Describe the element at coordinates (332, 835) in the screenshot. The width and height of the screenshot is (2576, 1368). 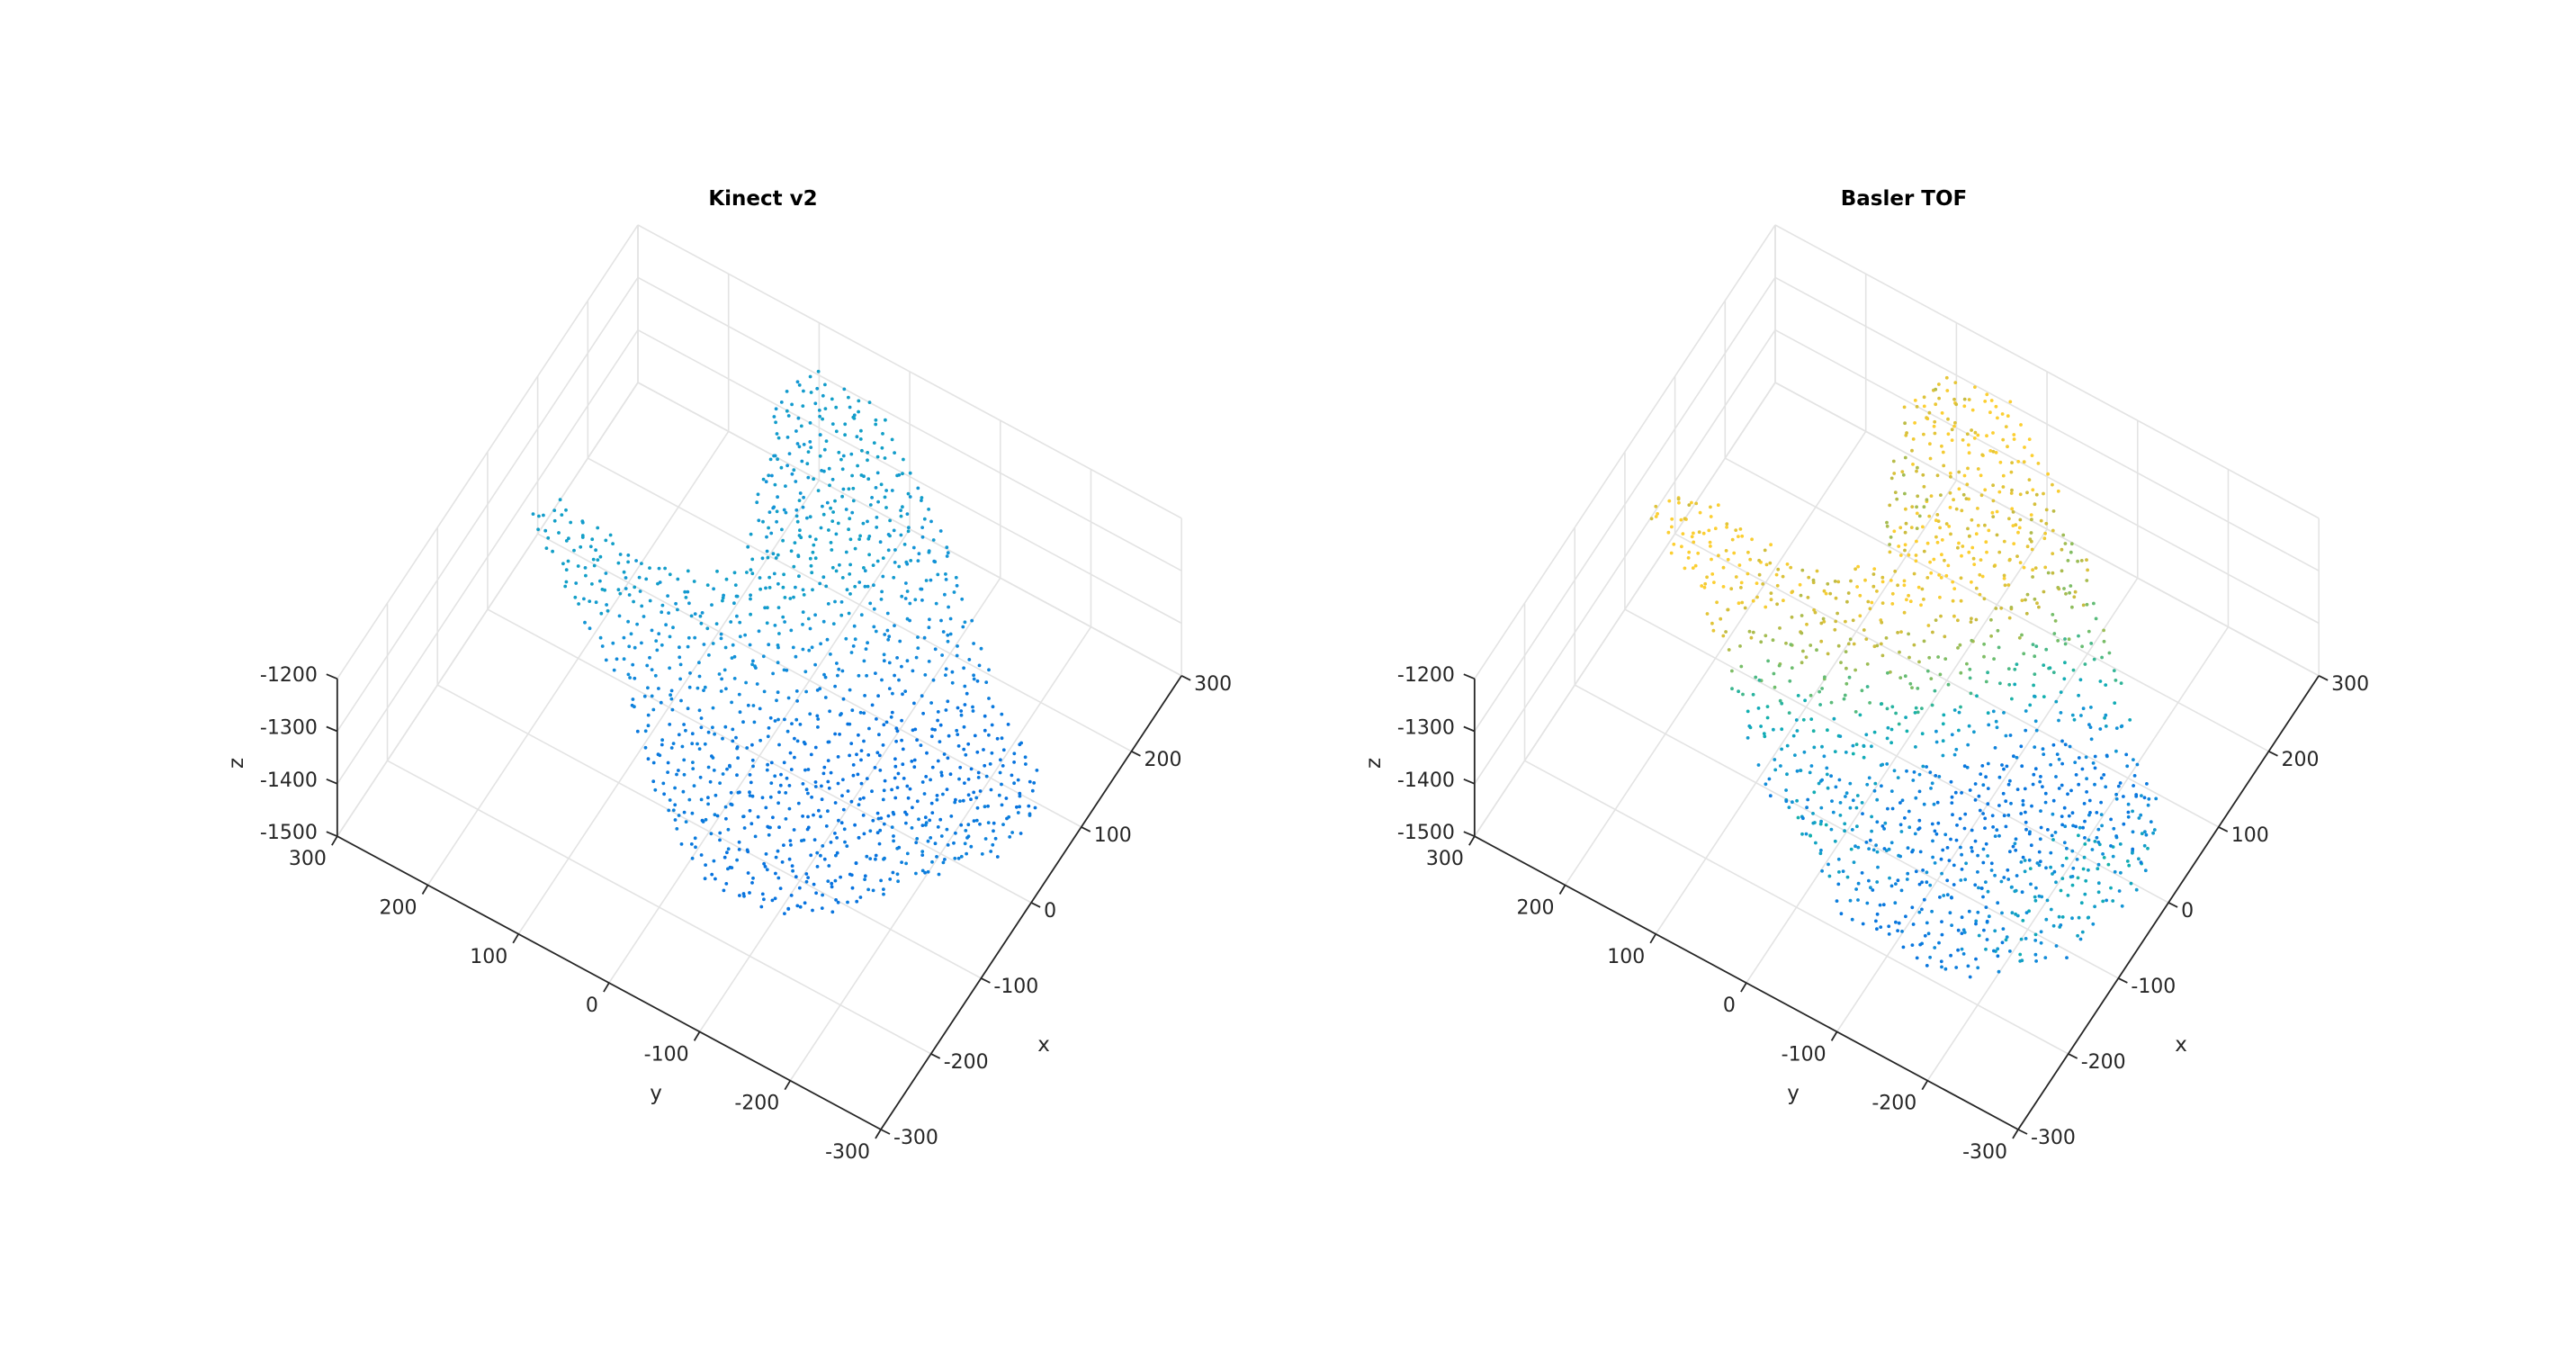
I see `z-tick-mark` at that location.